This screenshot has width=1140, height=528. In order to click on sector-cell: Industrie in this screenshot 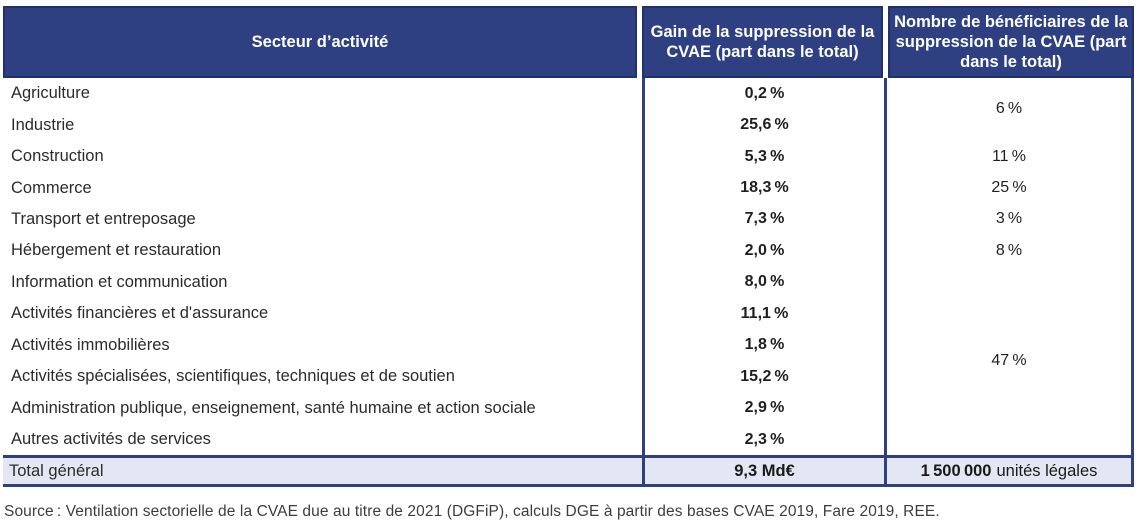, I will do `click(43, 124)`.